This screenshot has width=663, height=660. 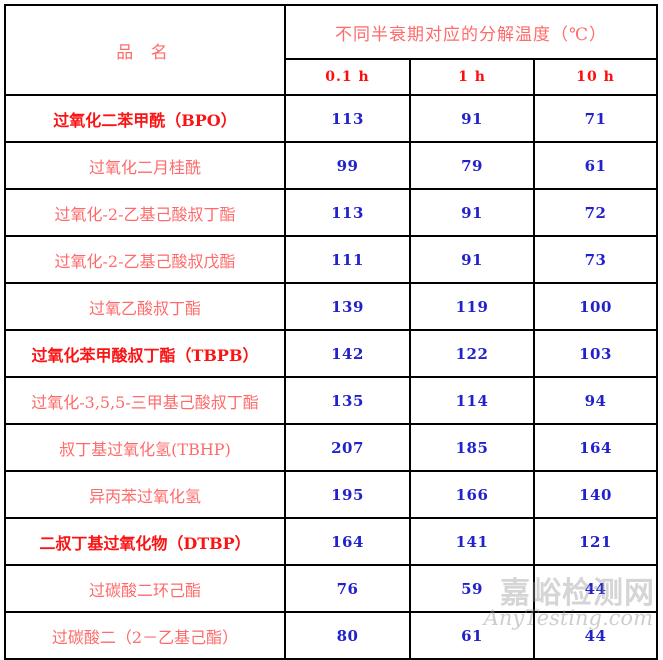 I want to click on table-row: 过氧化-3,5,5-三甲基己酸叔丁酯 135 114 94, so click(x=331, y=400).